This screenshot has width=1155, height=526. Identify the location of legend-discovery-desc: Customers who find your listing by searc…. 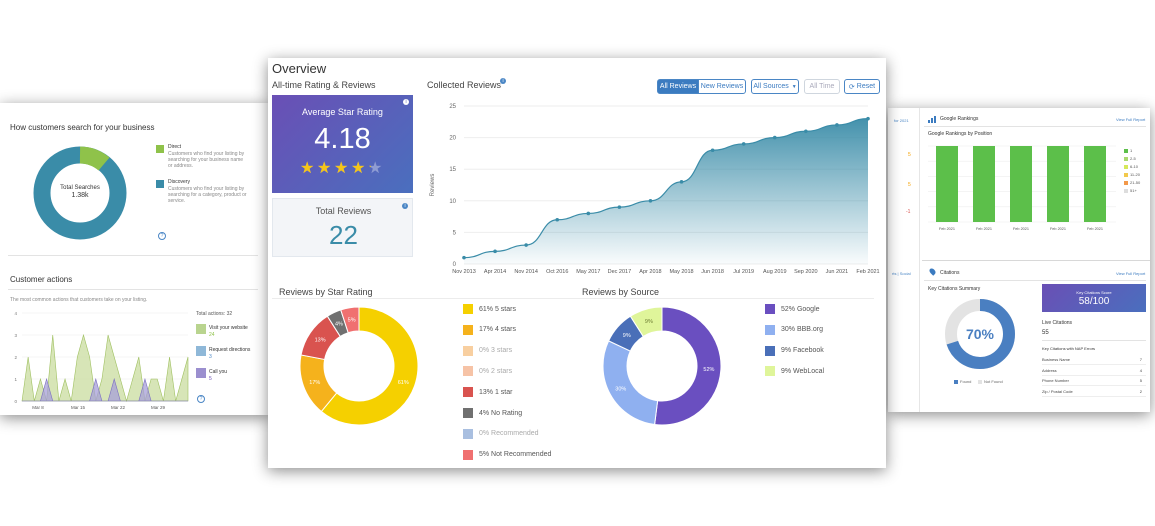
(207, 195).